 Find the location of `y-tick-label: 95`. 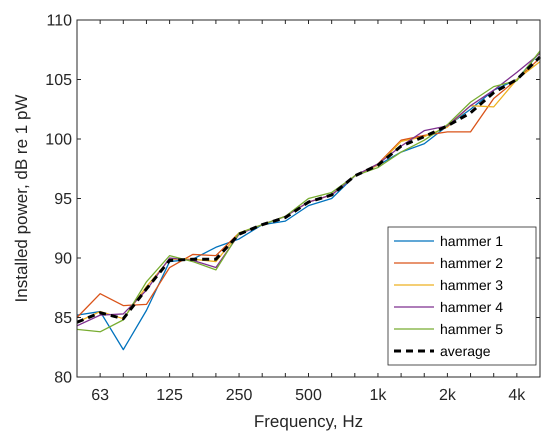

y-tick-label: 95 is located at coordinates (63, 199).